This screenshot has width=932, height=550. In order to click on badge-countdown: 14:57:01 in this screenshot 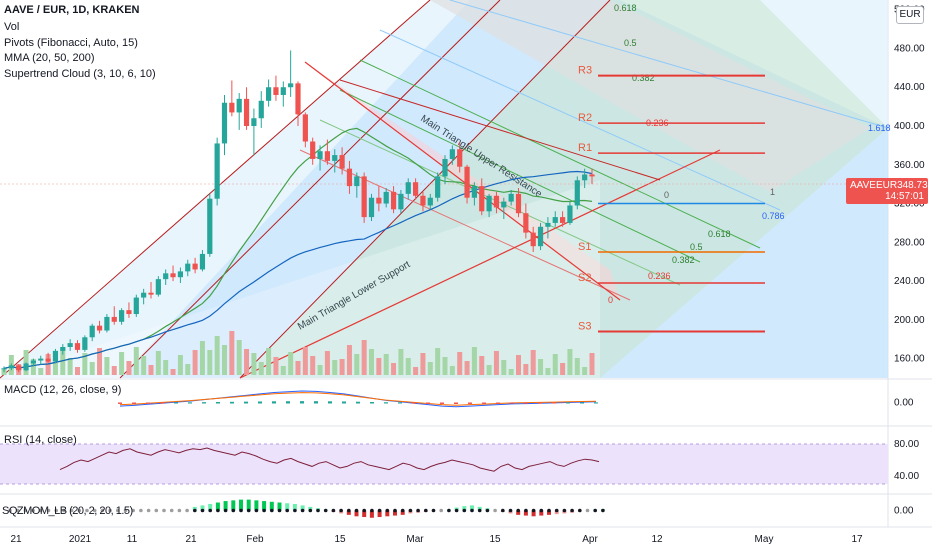, I will do `click(904, 196)`.